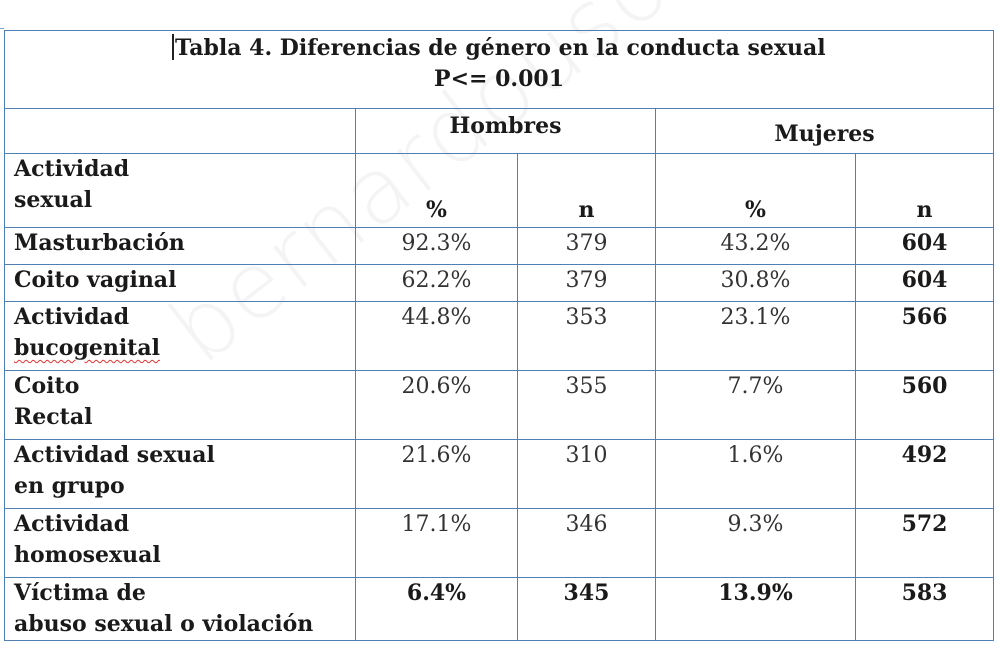 The width and height of the screenshot is (1000, 667). I want to click on row-label: Coito Rectal, so click(180, 405).